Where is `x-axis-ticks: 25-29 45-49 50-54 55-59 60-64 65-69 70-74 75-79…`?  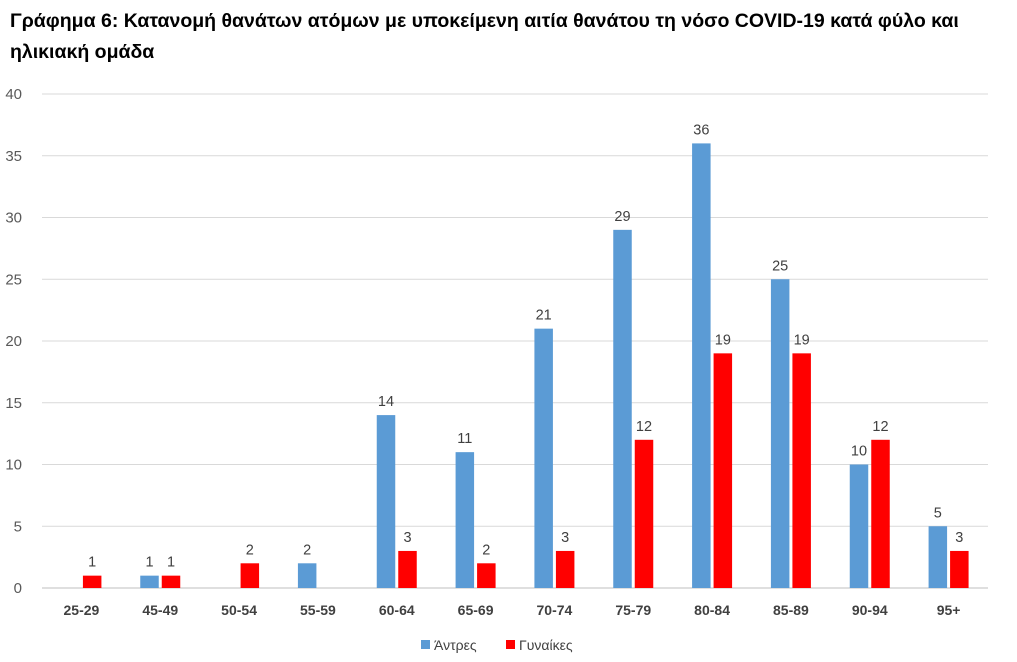 x-axis-ticks: 25-29 45-49 50-54 55-59 60-64 65-69 70-74 75-79… is located at coordinates (512, 610).